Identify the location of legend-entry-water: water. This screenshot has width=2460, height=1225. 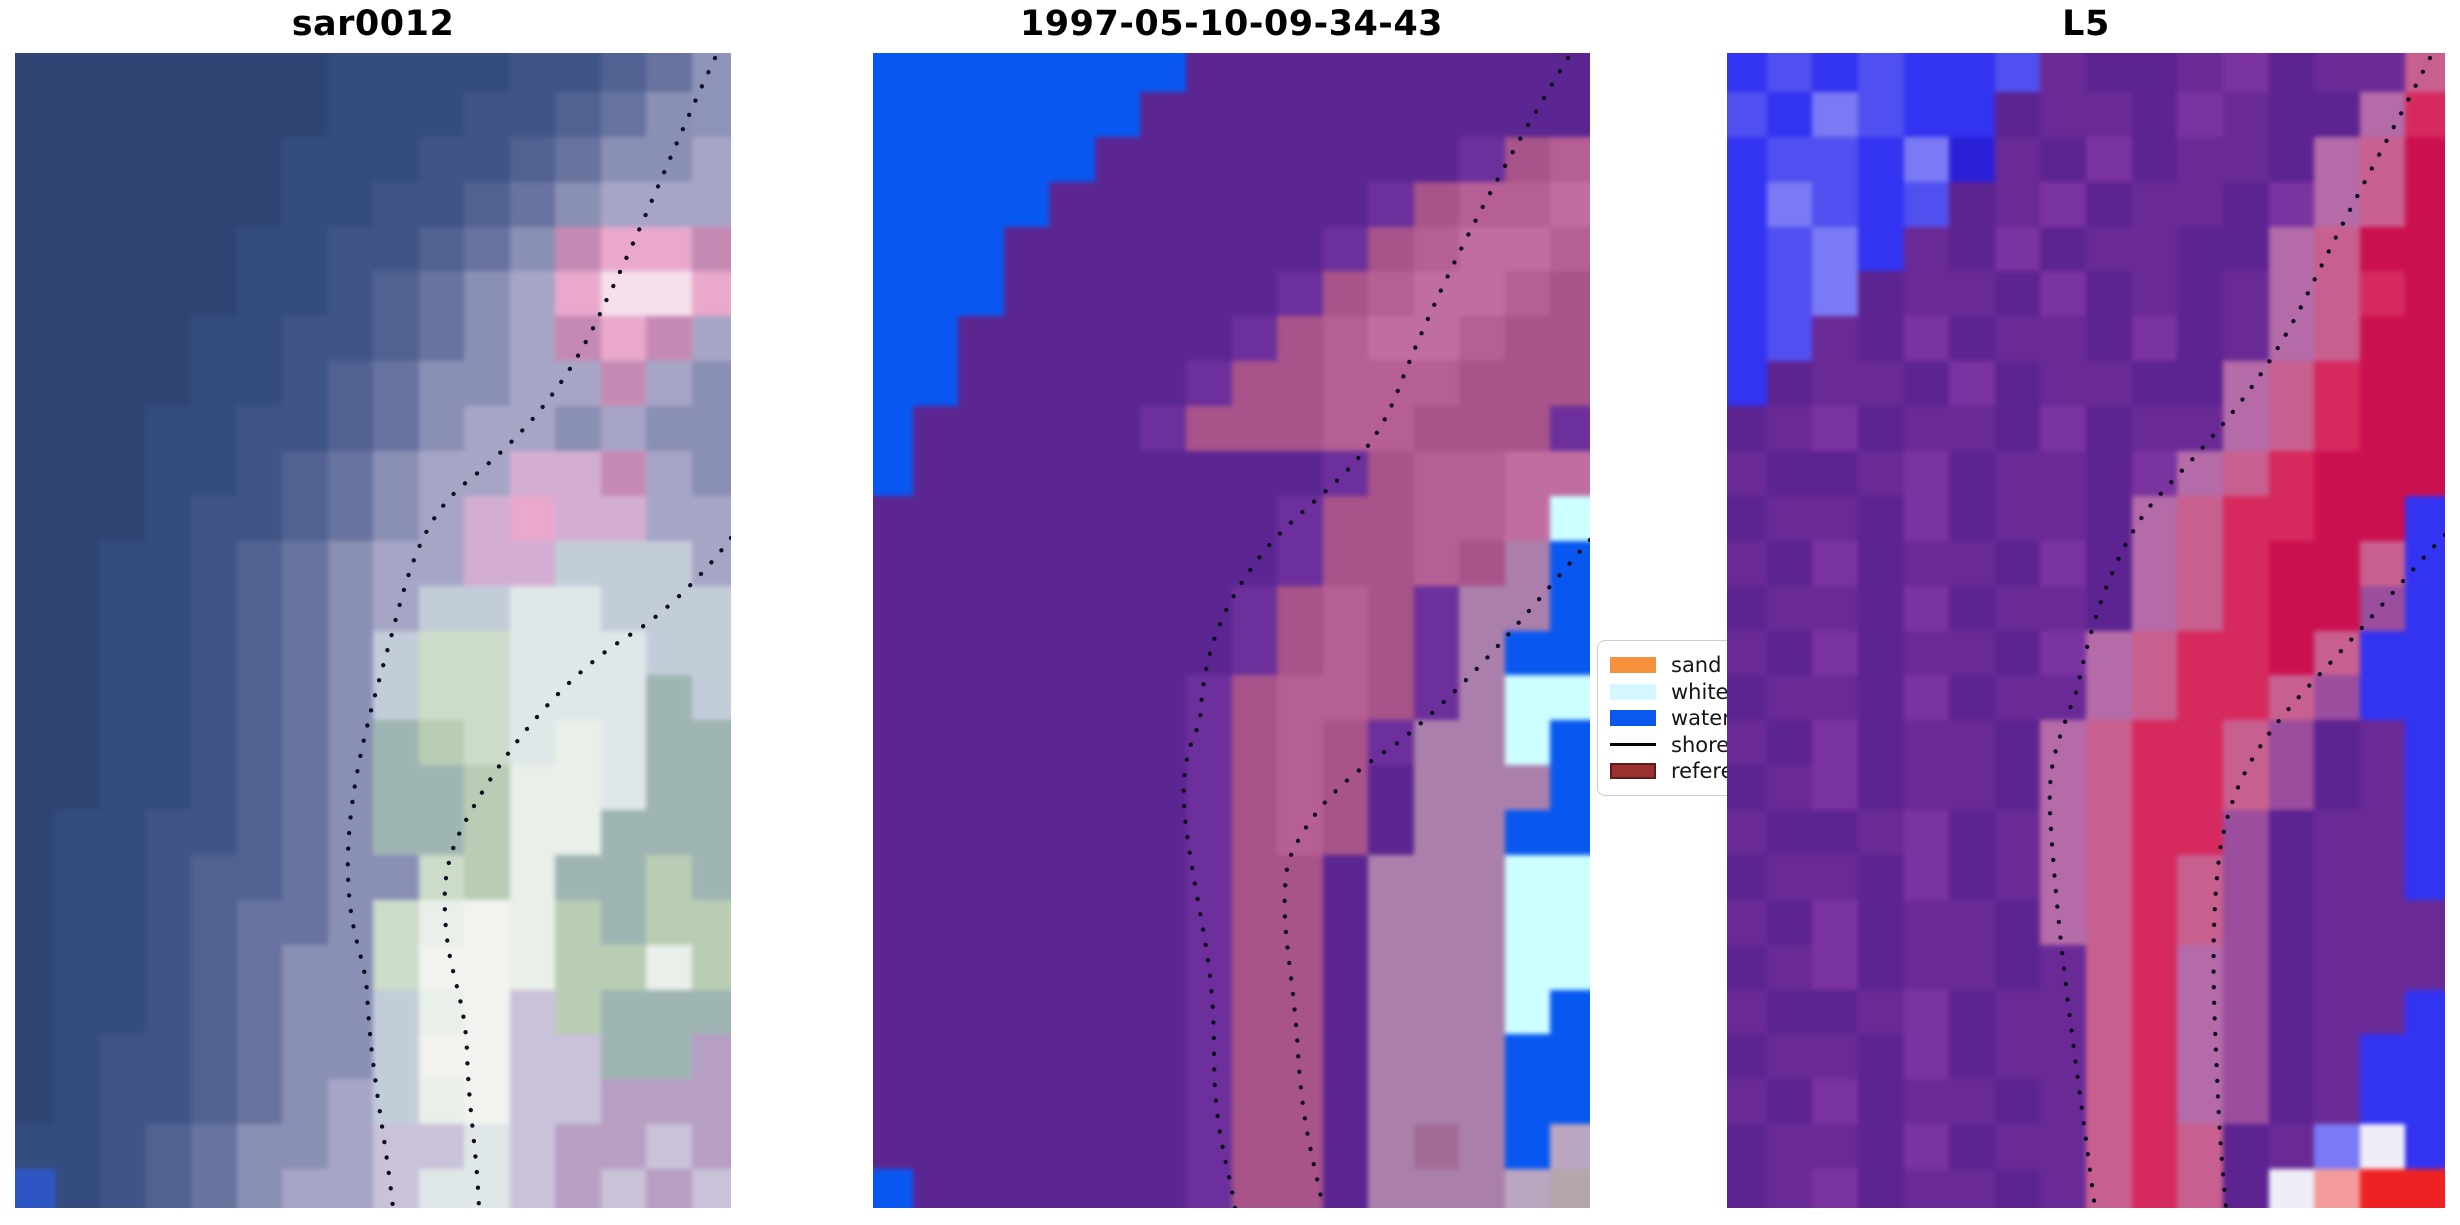
(1725, 718).